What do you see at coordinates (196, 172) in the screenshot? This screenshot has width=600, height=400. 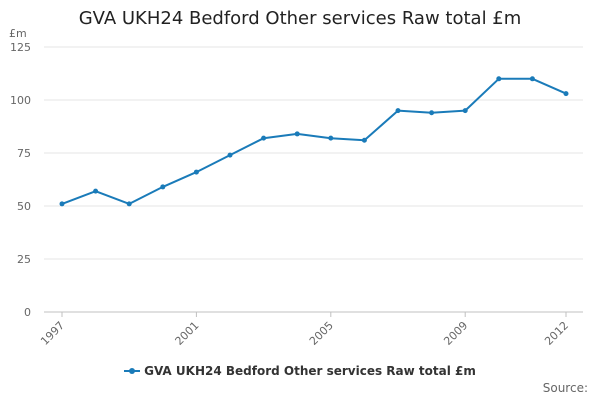 I see `data-point-2001` at bounding box center [196, 172].